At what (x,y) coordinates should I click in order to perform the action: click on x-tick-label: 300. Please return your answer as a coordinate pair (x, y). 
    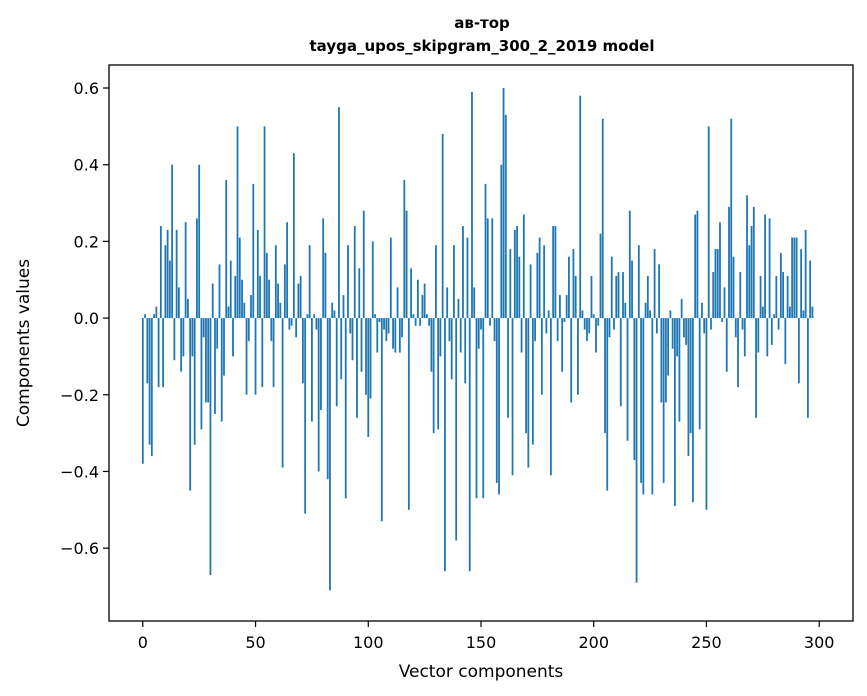
    Looking at the image, I should click on (819, 642).